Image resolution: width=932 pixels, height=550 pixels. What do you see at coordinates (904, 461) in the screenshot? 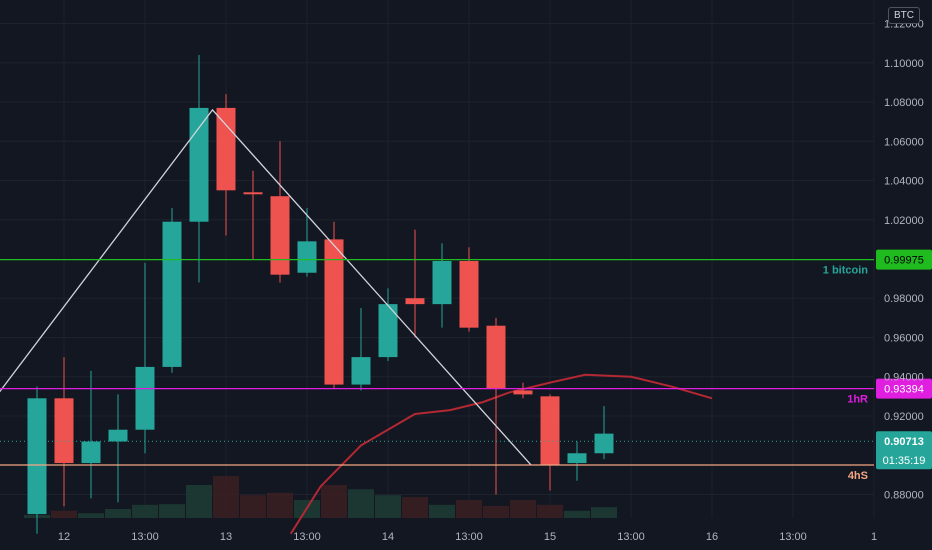
I see `candle-countdown: 01:35:19` at bounding box center [904, 461].